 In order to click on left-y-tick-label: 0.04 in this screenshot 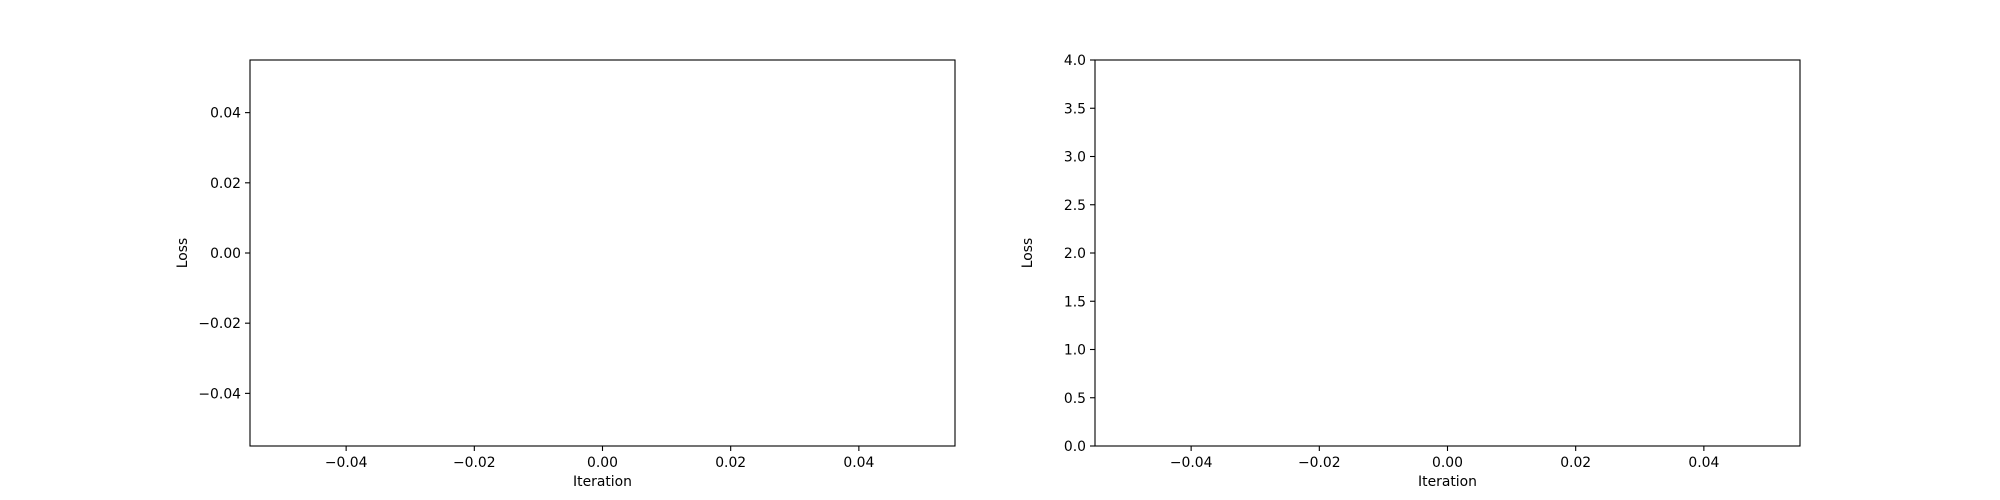, I will do `click(225, 114)`.